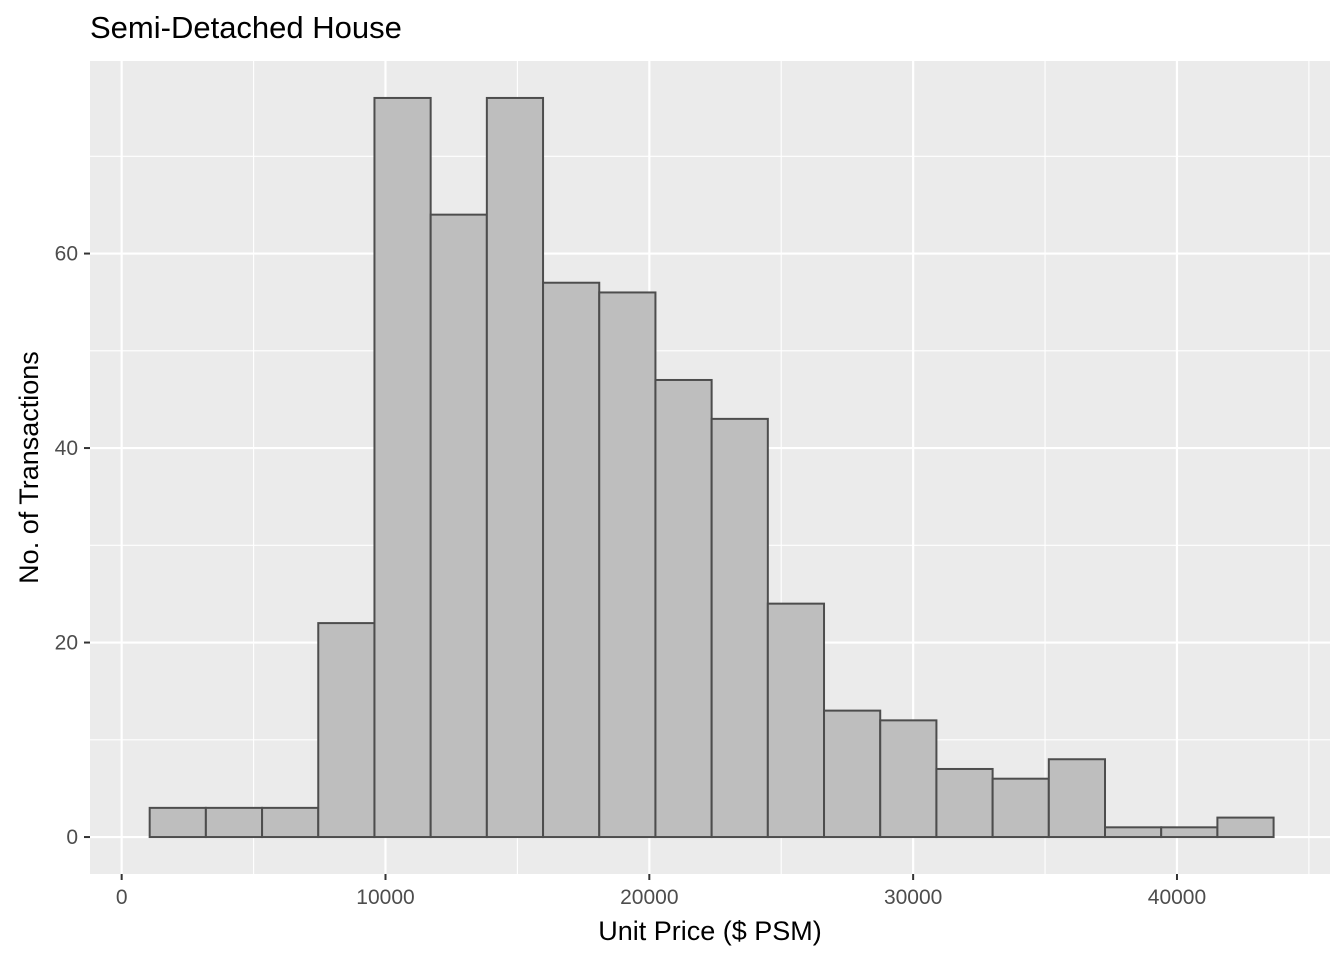 Image resolution: width=1344 pixels, height=960 pixels. What do you see at coordinates (122, 897) in the screenshot?
I see `x-tick-label: 0` at bounding box center [122, 897].